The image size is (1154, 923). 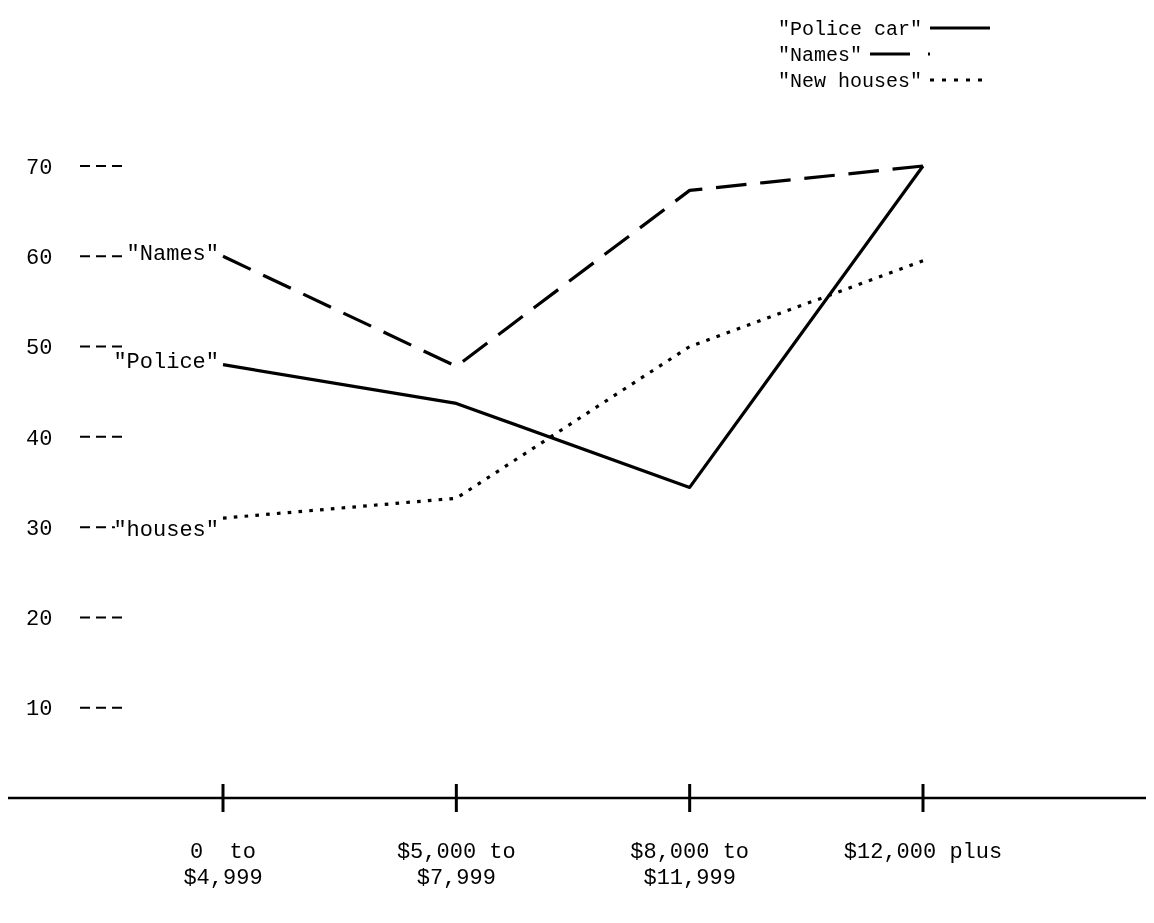 I want to click on y-tick-label: 40, so click(x=39, y=439).